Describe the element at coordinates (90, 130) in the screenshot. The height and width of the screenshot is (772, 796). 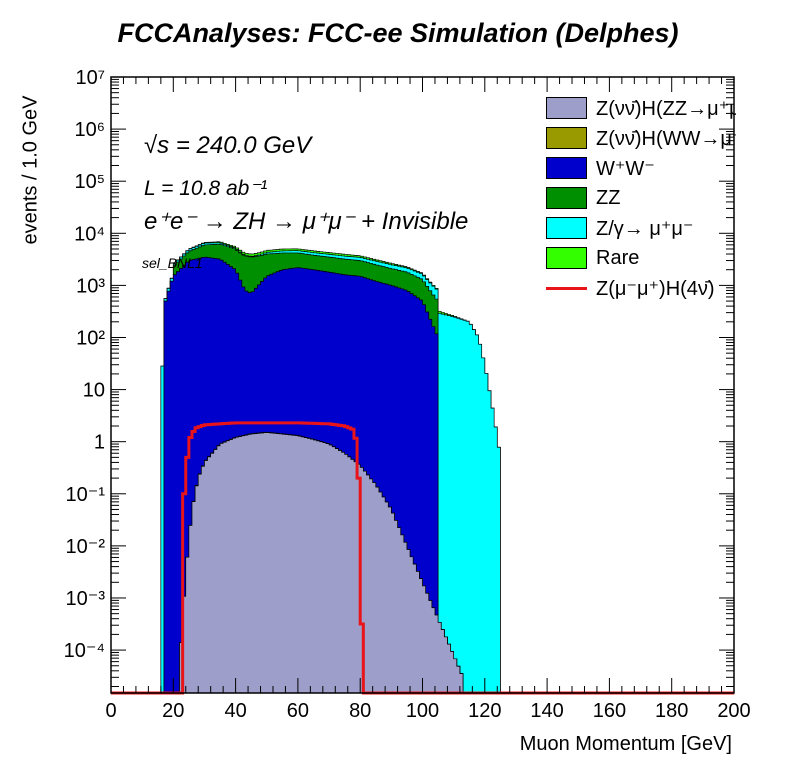
I see `y-tick-label: 10⁶` at that location.